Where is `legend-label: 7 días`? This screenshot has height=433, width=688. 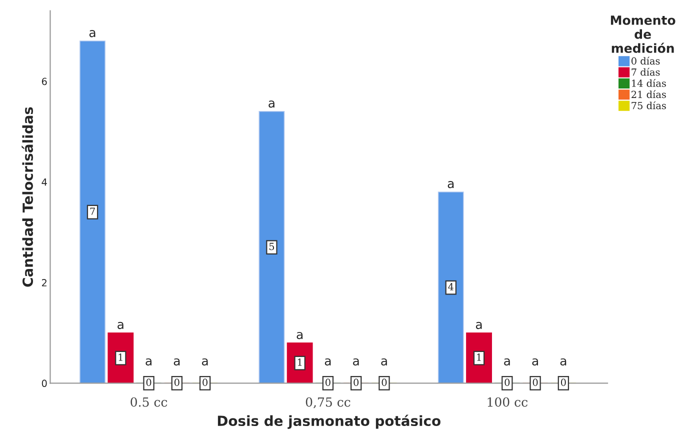
legend-label: 7 días is located at coordinates (646, 72).